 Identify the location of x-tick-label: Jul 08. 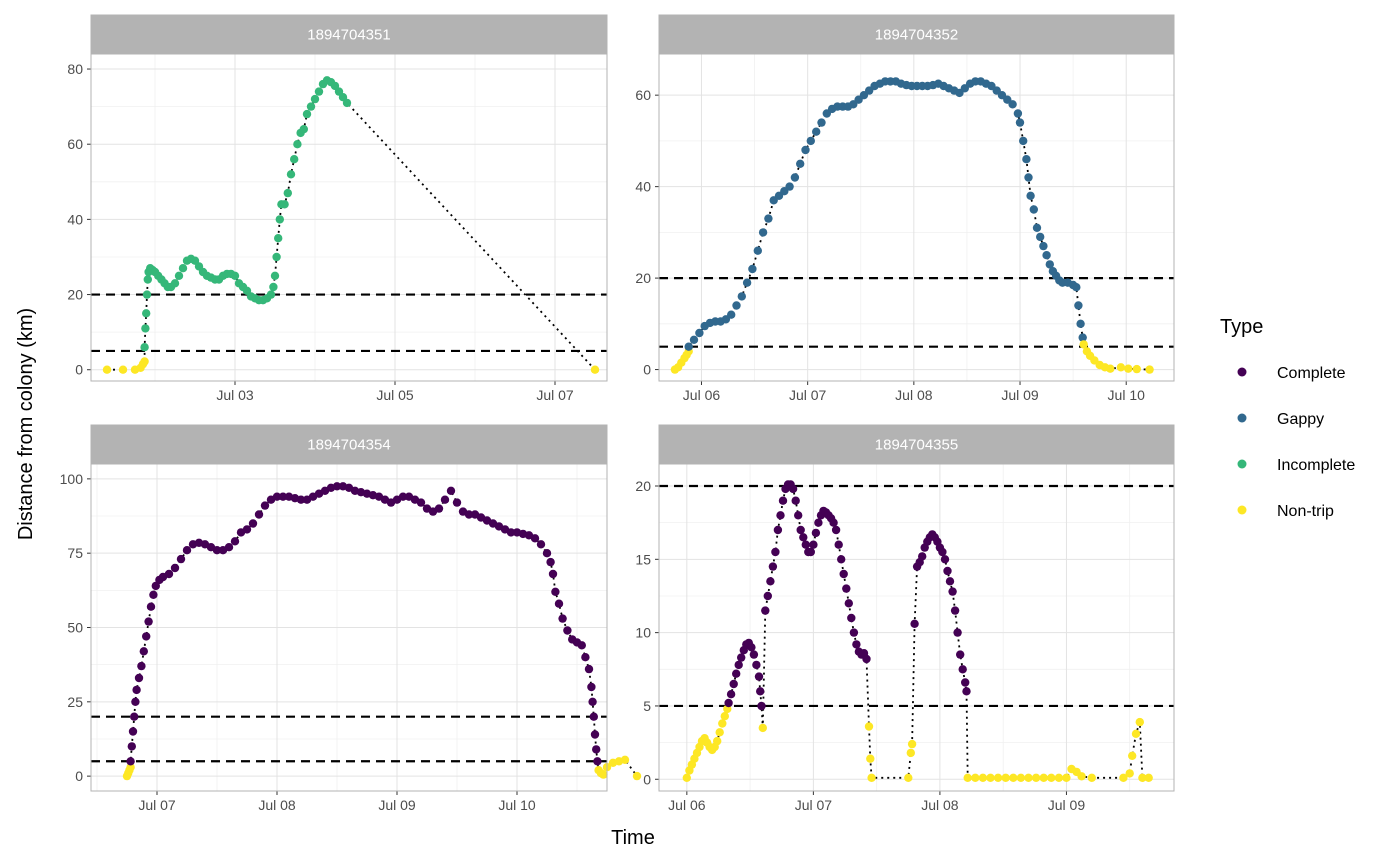
(940, 805).